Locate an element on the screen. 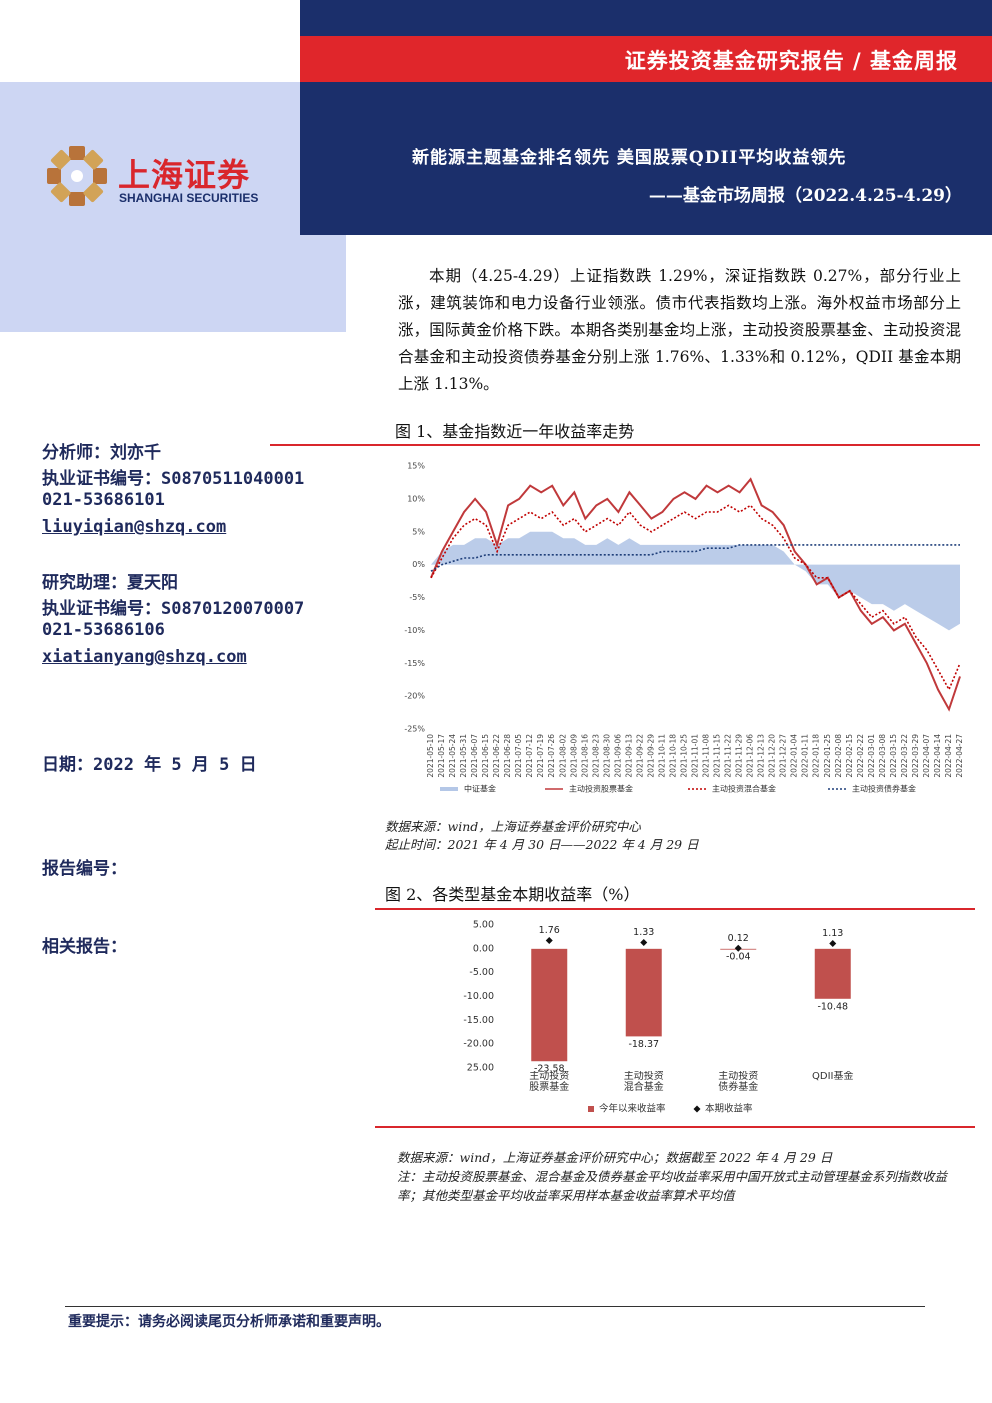  x-tick-label: 2022-04-07 is located at coordinates (926, 756).